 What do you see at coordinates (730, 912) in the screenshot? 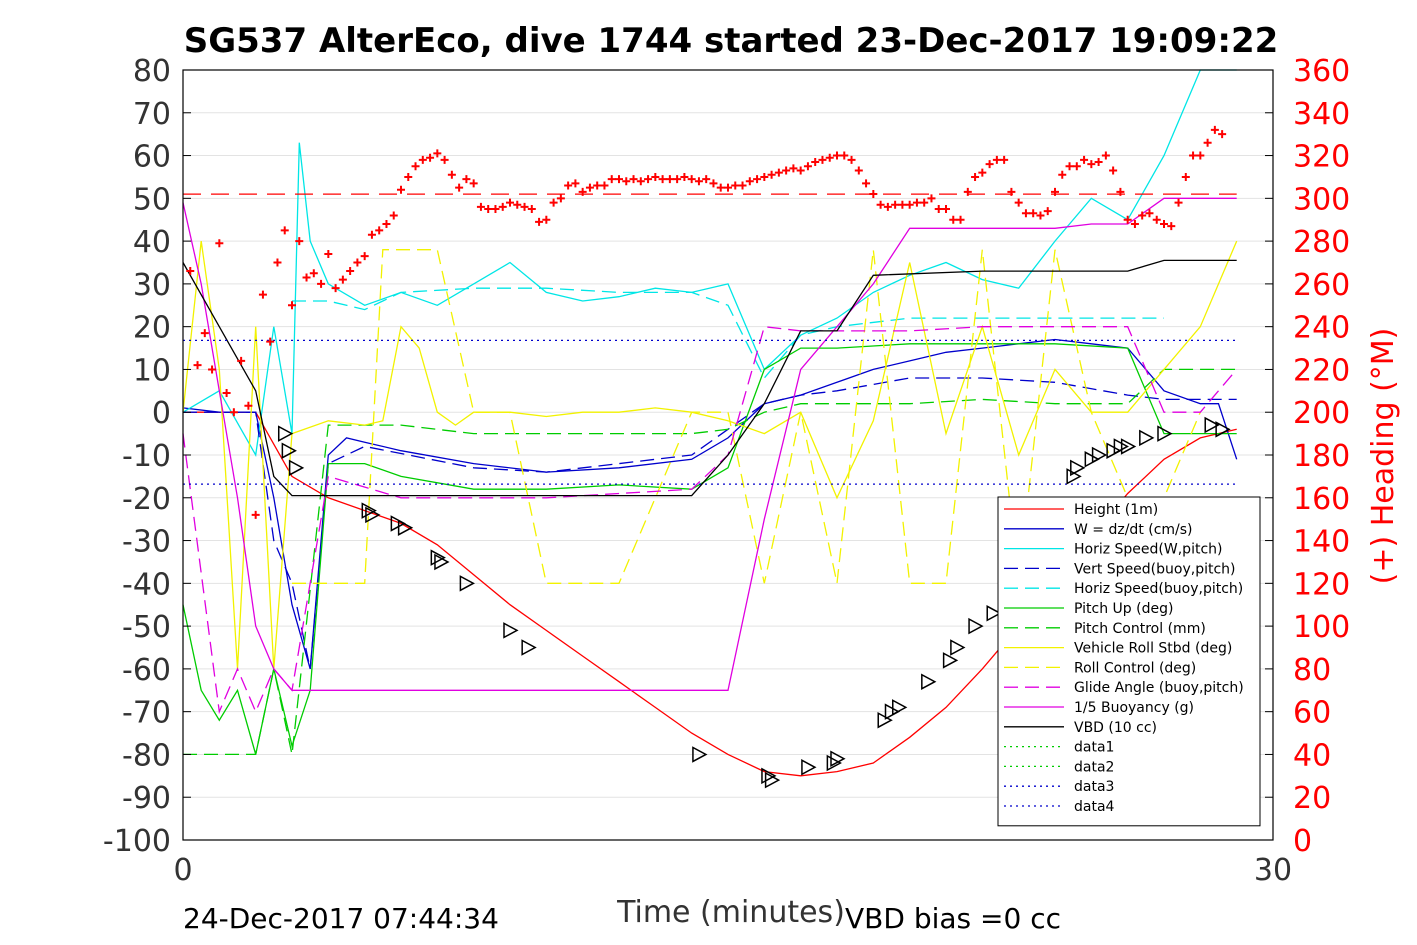
I see `x-axis-label: Time (minutes)` at bounding box center [730, 912].